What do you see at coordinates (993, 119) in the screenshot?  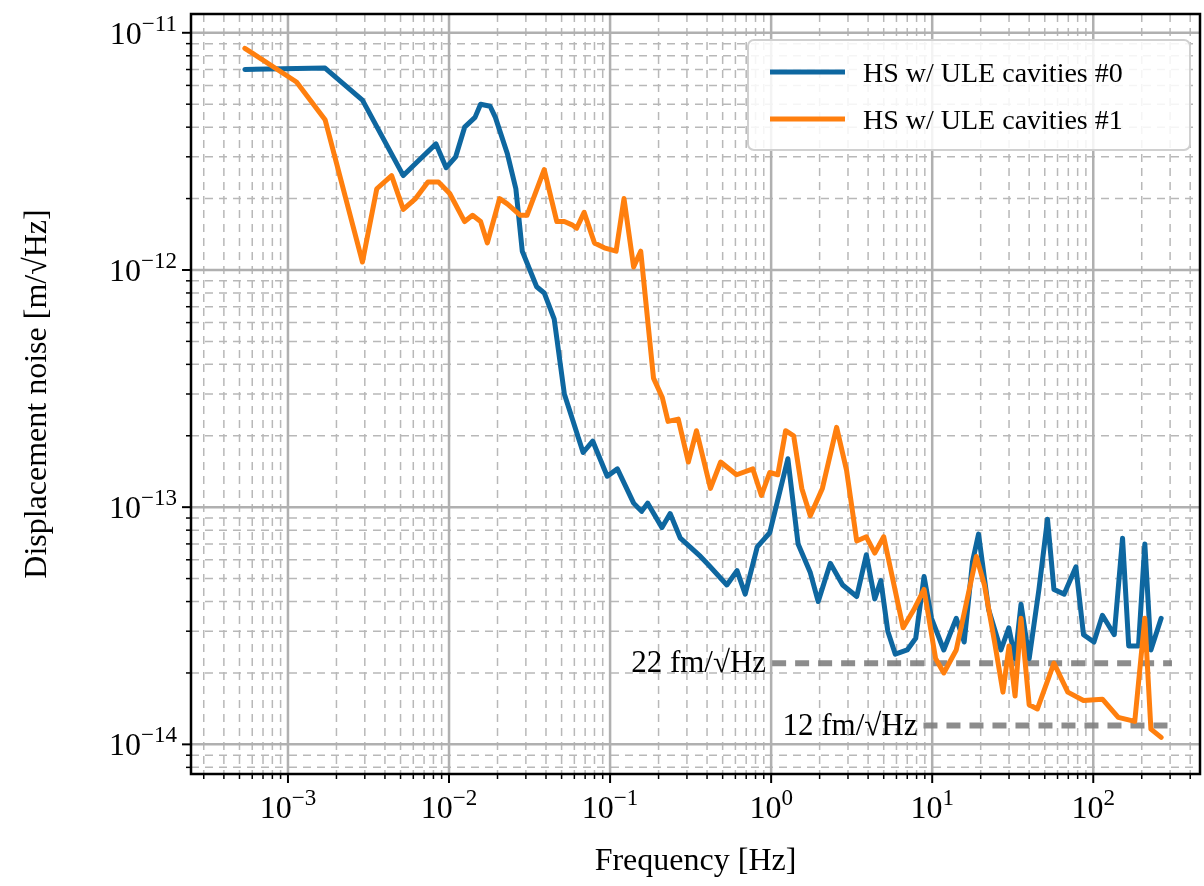 I see `legend-label: HS w/ ULE cavities #1` at bounding box center [993, 119].